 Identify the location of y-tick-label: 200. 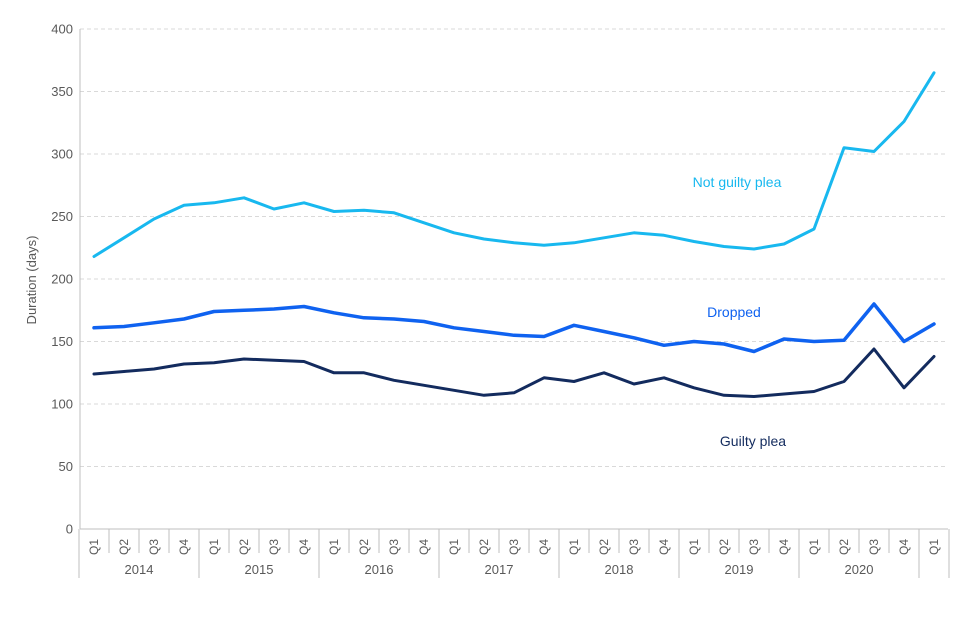
(62, 279).